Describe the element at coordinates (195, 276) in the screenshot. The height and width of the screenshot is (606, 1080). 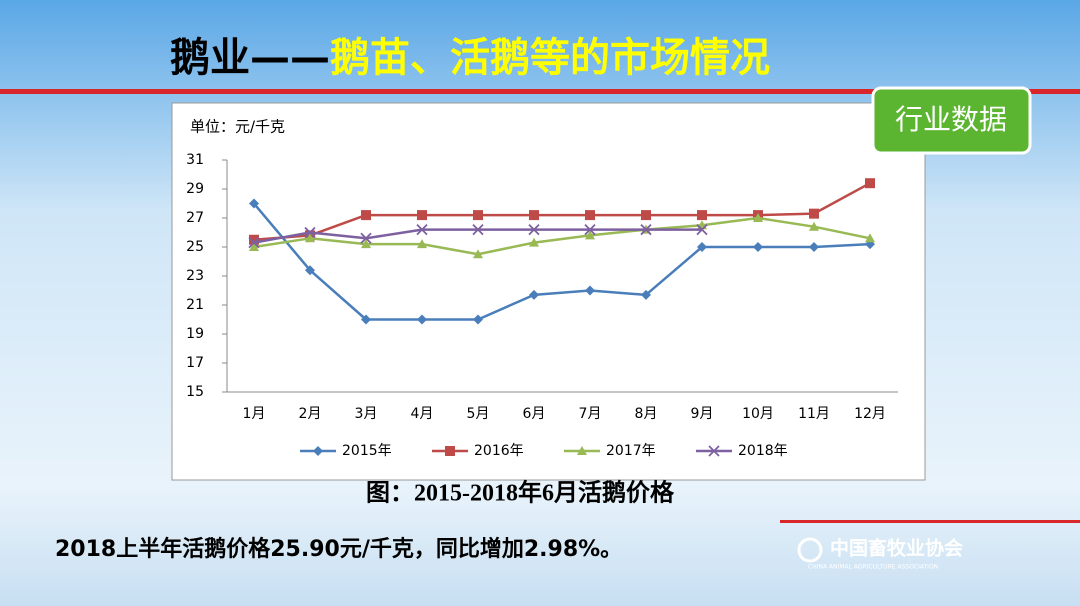
I see `y-tick-label: 23` at that location.